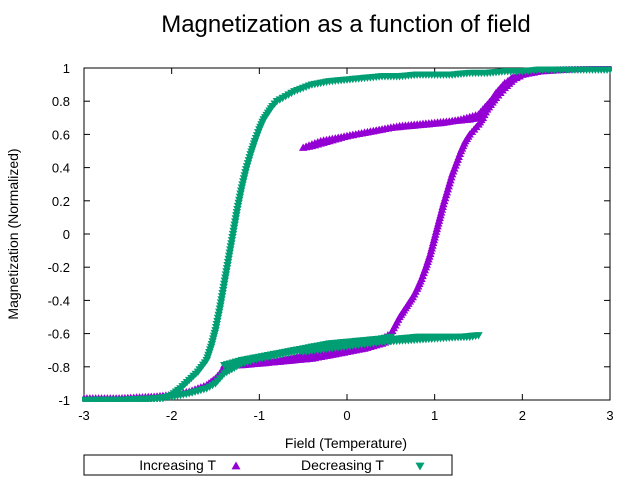 This screenshot has height=480, width=640. What do you see at coordinates (61, 101) in the screenshot?
I see `y-tick-label: 0.8` at bounding box center [61, 101].